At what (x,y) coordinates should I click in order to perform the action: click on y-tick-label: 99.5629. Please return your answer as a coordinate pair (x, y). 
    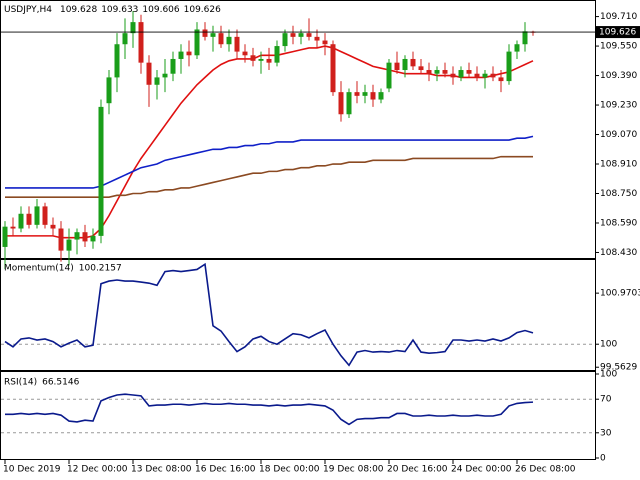
    Looking at the image, I should click on (618, 368).